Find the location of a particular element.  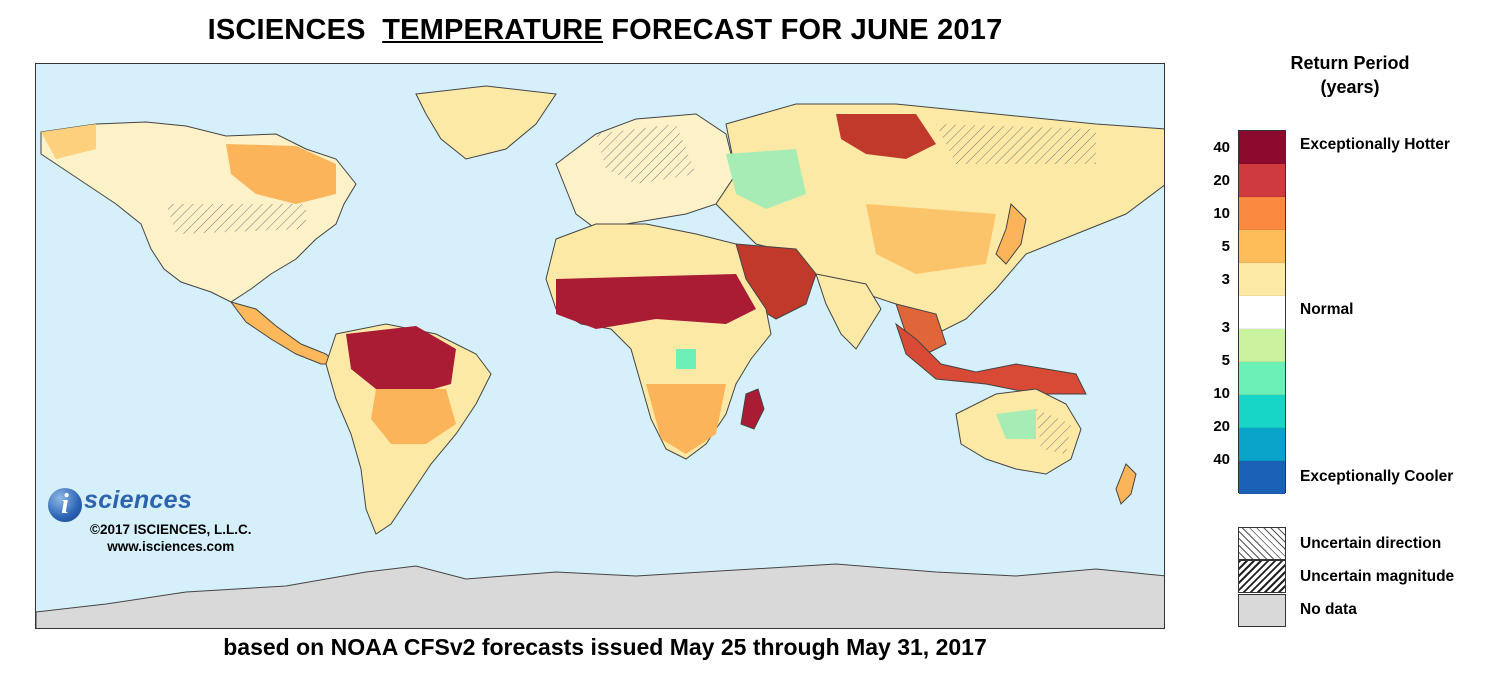

antarctica-no-data is located at coordinates (600, 595).